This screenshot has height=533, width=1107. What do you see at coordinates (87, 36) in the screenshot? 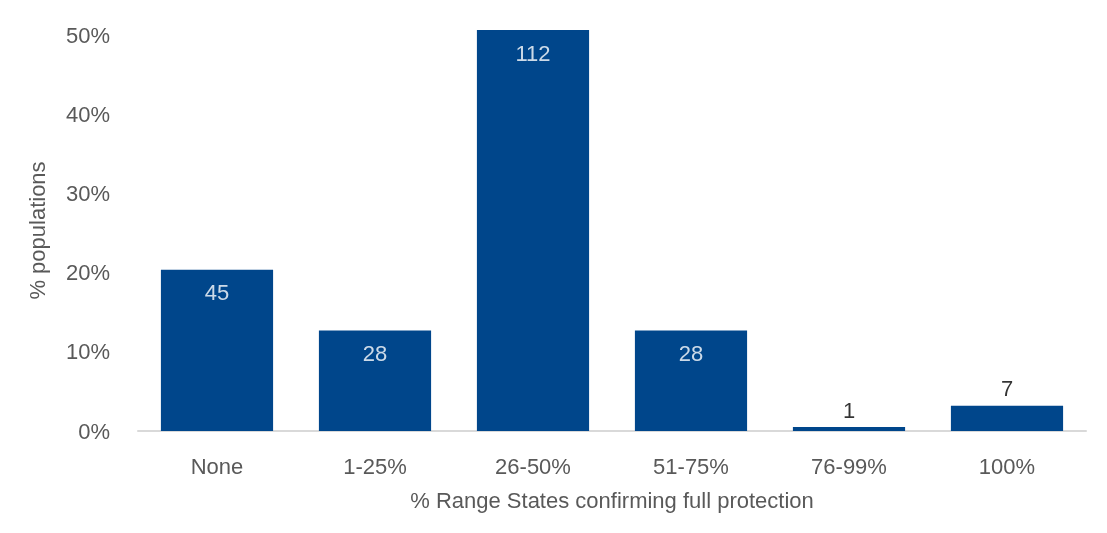
I see `y-tick-label: 50%` at bounding box center [87, 36].